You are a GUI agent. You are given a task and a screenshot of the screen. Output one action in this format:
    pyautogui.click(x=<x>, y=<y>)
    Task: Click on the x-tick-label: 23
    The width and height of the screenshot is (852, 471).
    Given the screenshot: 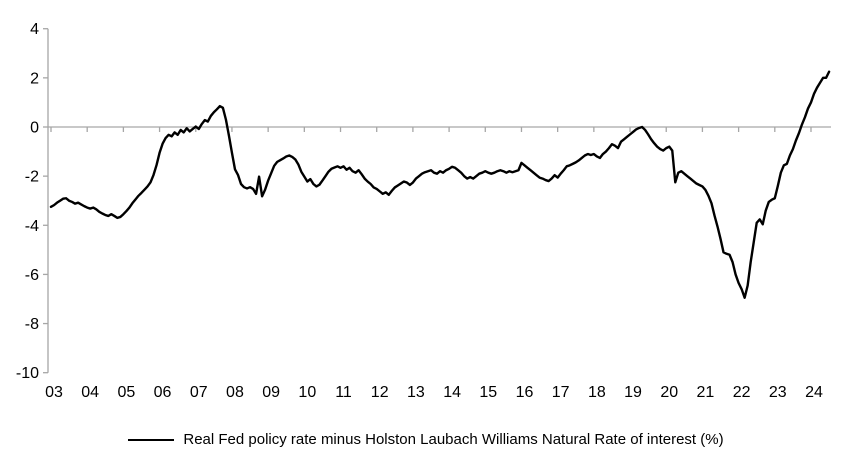 What is the action you would take?
    pyautogui.click(x=778, y=392)
    